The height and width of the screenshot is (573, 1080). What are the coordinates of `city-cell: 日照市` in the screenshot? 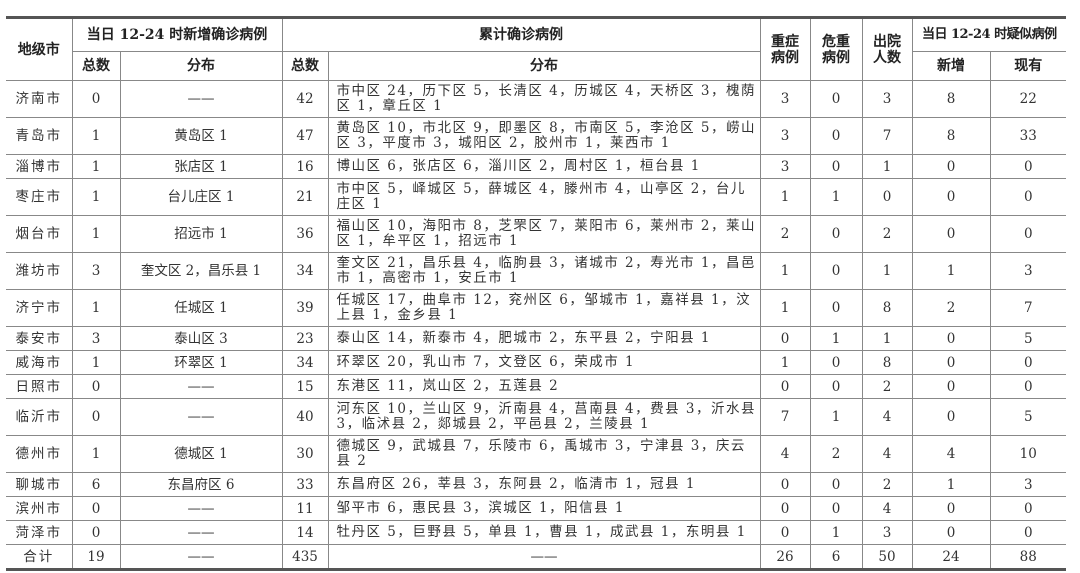 It's located at (39, 386).